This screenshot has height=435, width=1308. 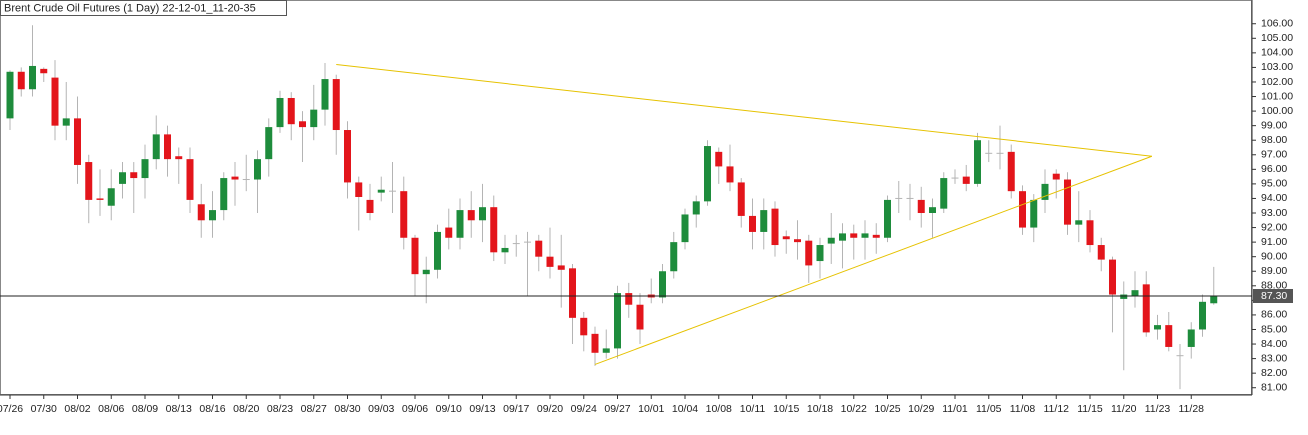 What do you see at coordinates (1274, 315) in the screenshot?
I see `y-tick-label: 86.00` at bounding box center [1274, 315].